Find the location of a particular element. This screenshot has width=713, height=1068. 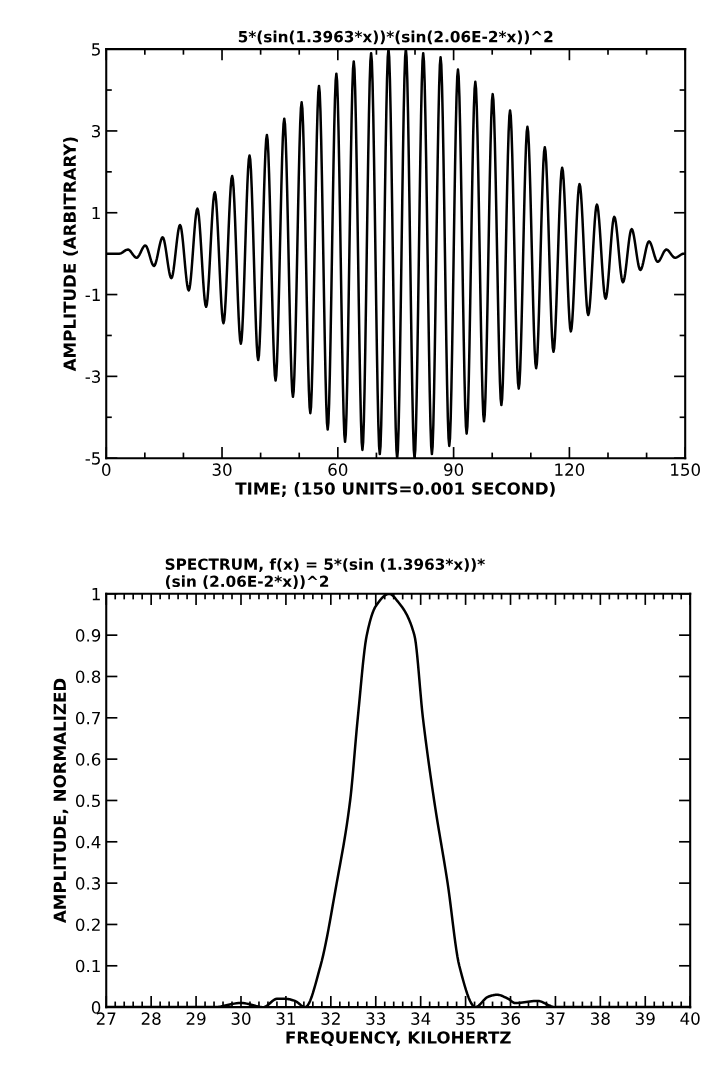

x-tick-label: 120 is located at coordinates (570, 469).